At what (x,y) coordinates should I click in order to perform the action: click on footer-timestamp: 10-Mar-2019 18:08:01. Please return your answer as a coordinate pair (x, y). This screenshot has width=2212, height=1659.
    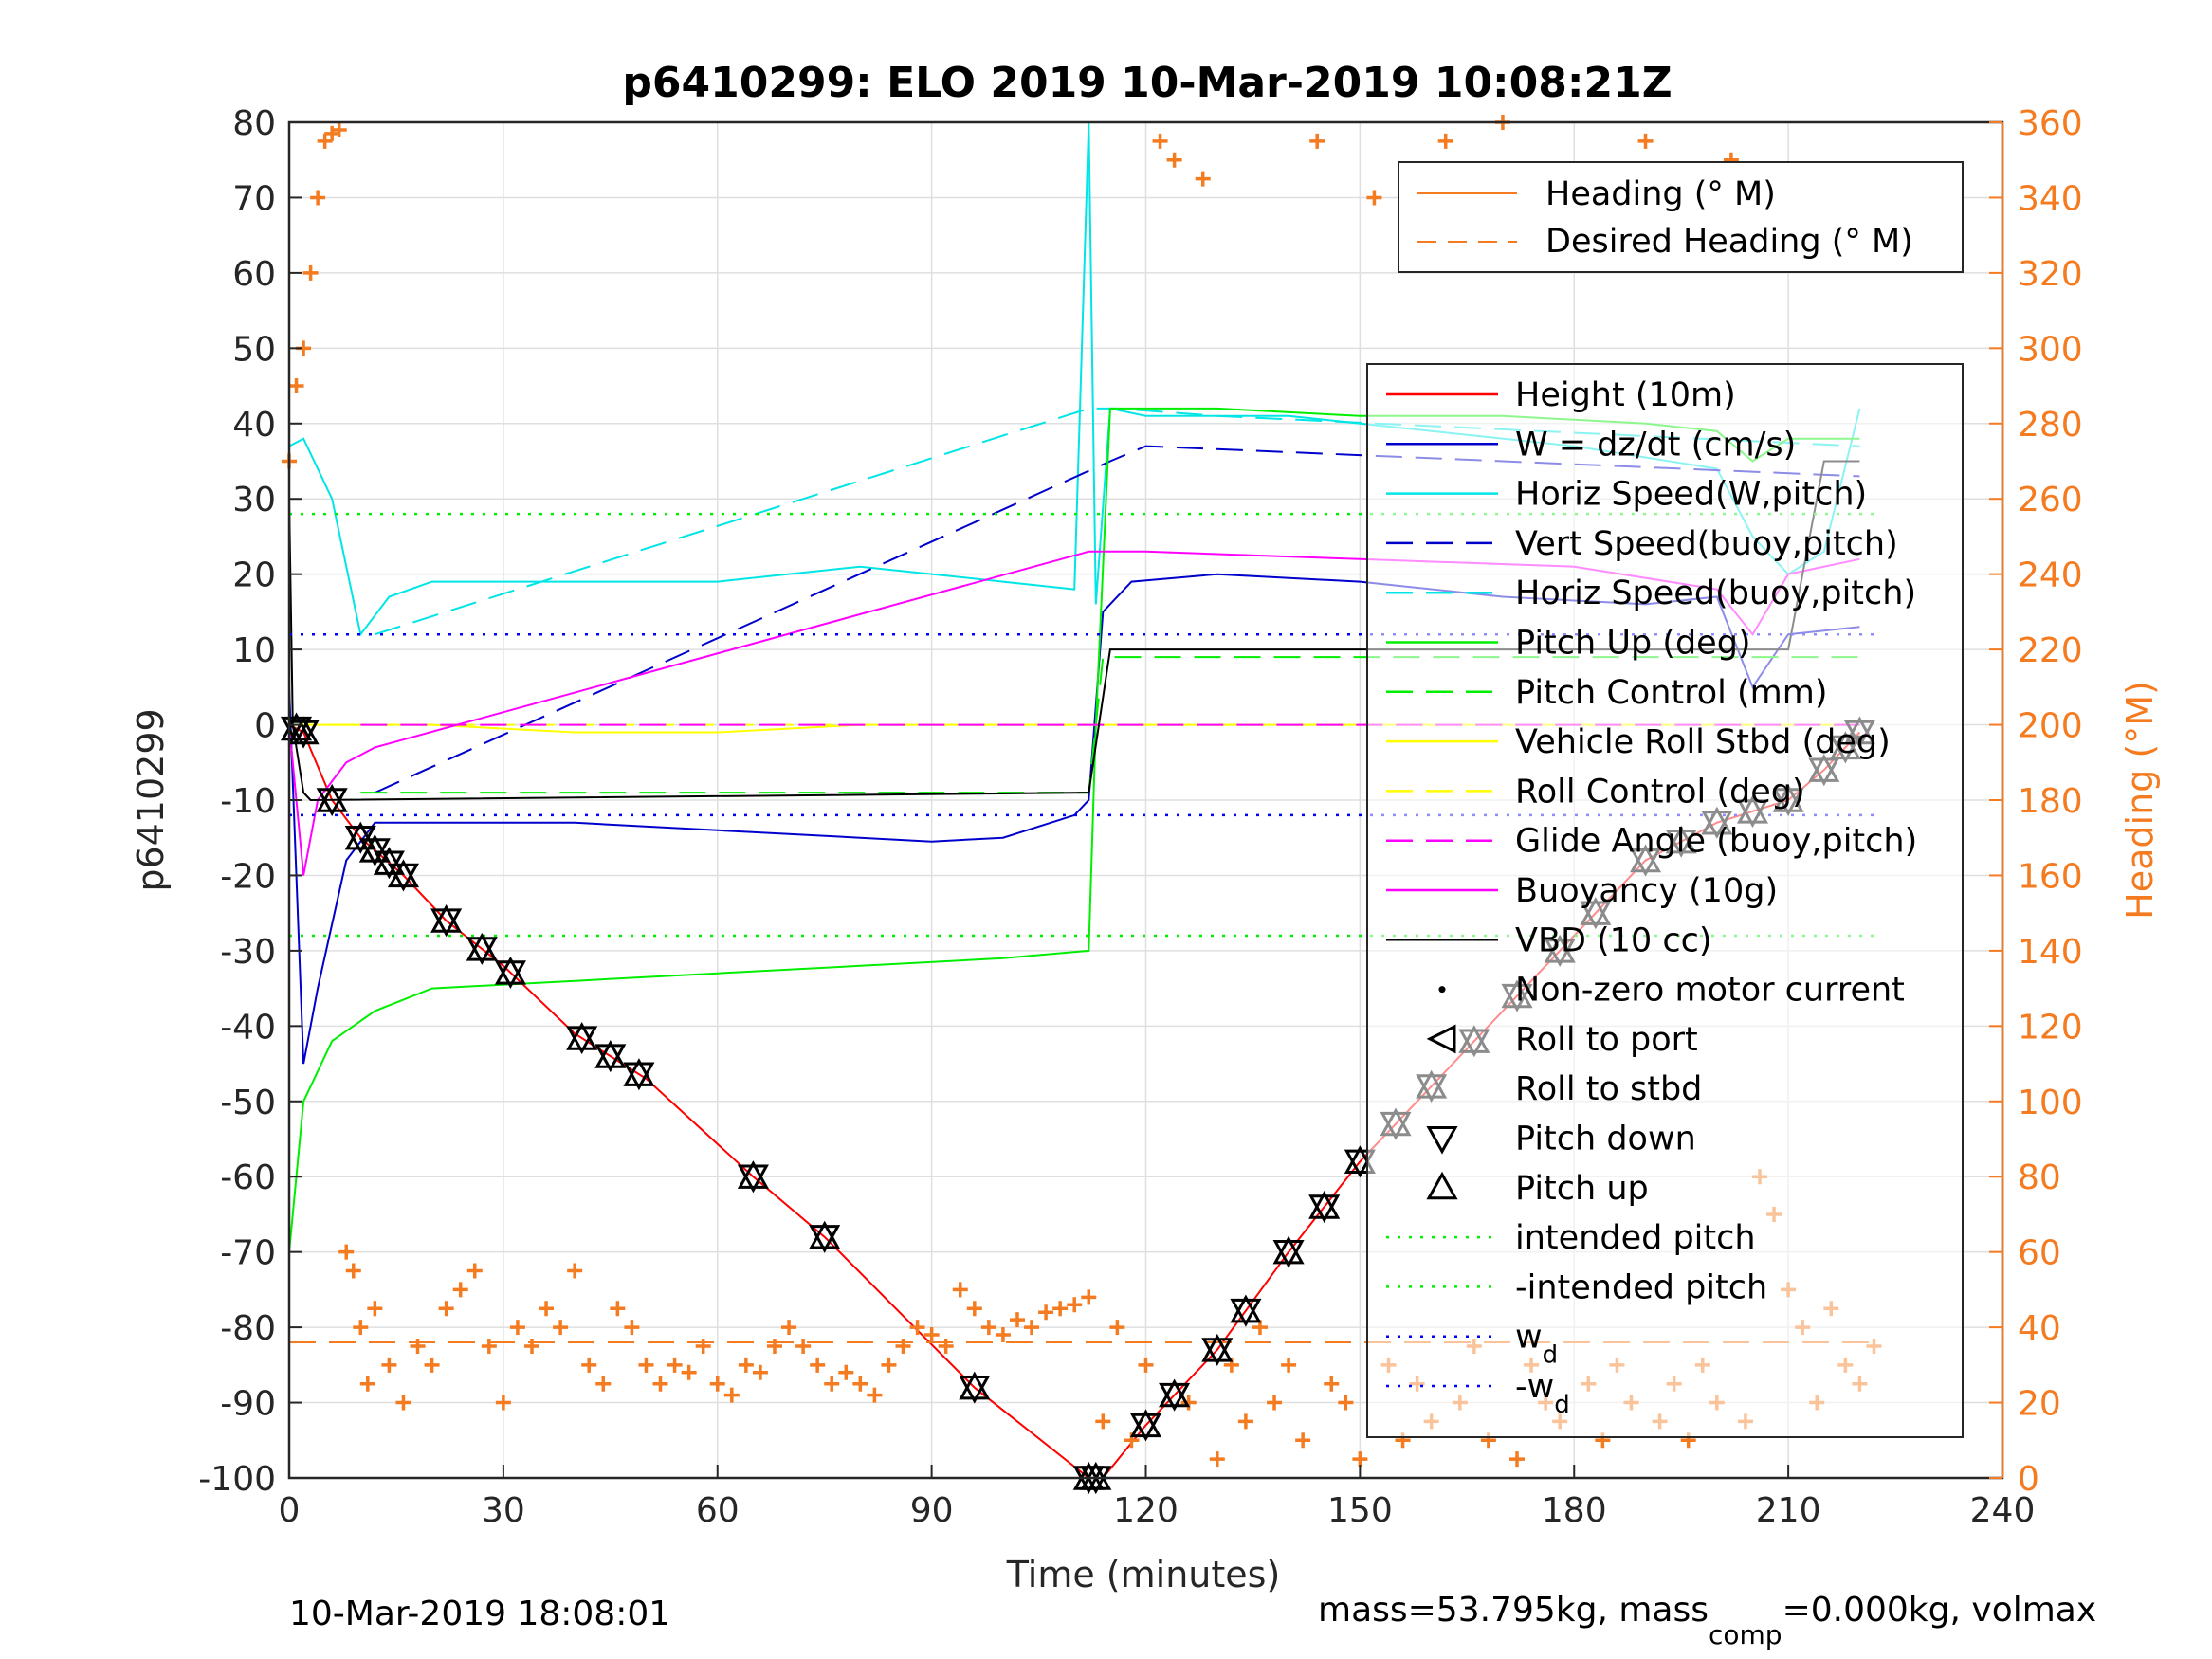
    Looking at the image, I should click on (479, 1614).